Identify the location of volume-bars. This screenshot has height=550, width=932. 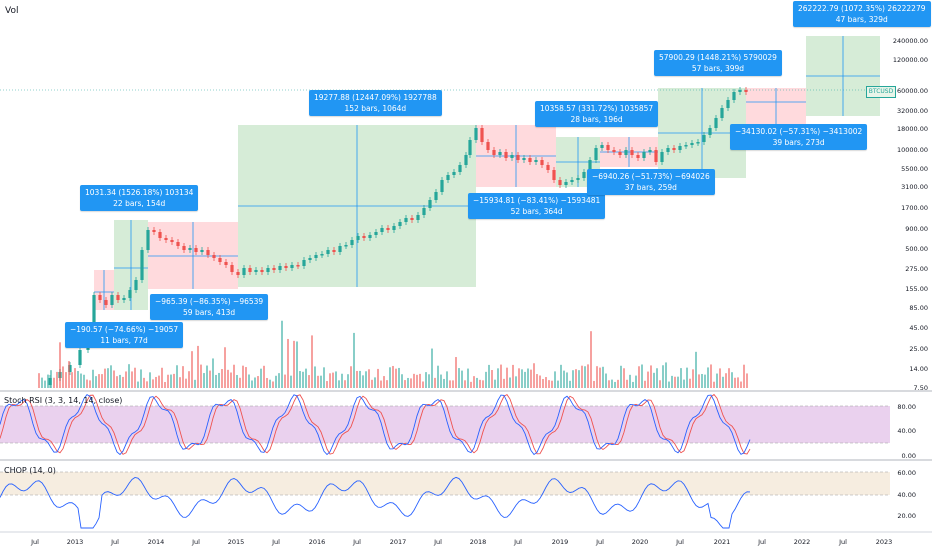
(393, 354).